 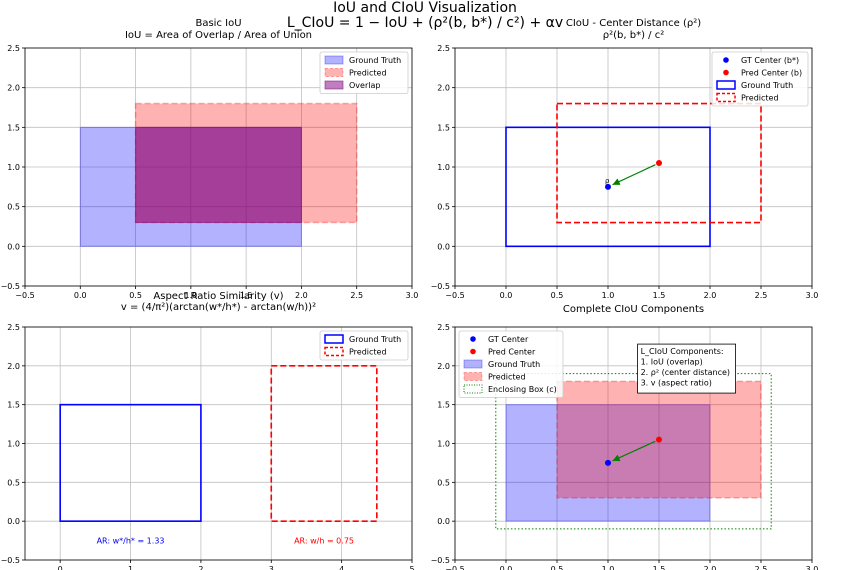 I want to click on aspect-ratio-annotation: AR: w/h = 0.75, so click(x=324, y=541).